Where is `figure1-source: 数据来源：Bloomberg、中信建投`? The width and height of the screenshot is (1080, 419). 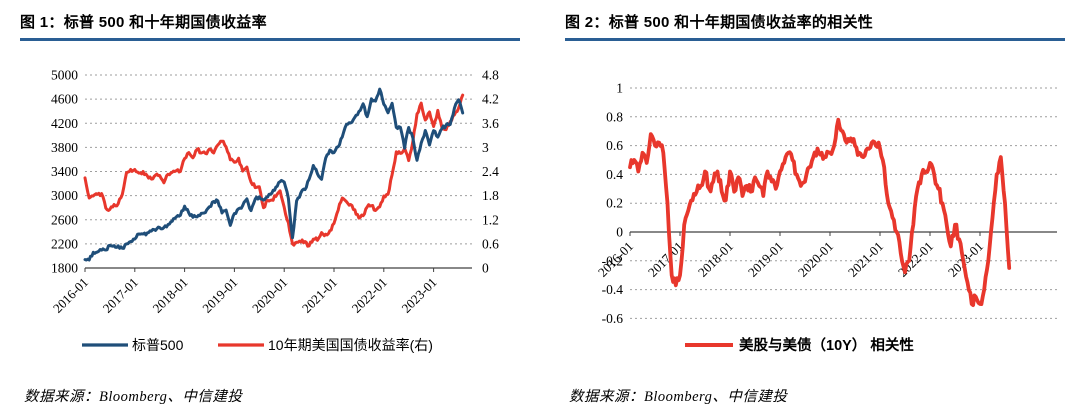
figure1-source: 数据来源：Bloomberg、中信建投 is located at coordinates (133, 397).